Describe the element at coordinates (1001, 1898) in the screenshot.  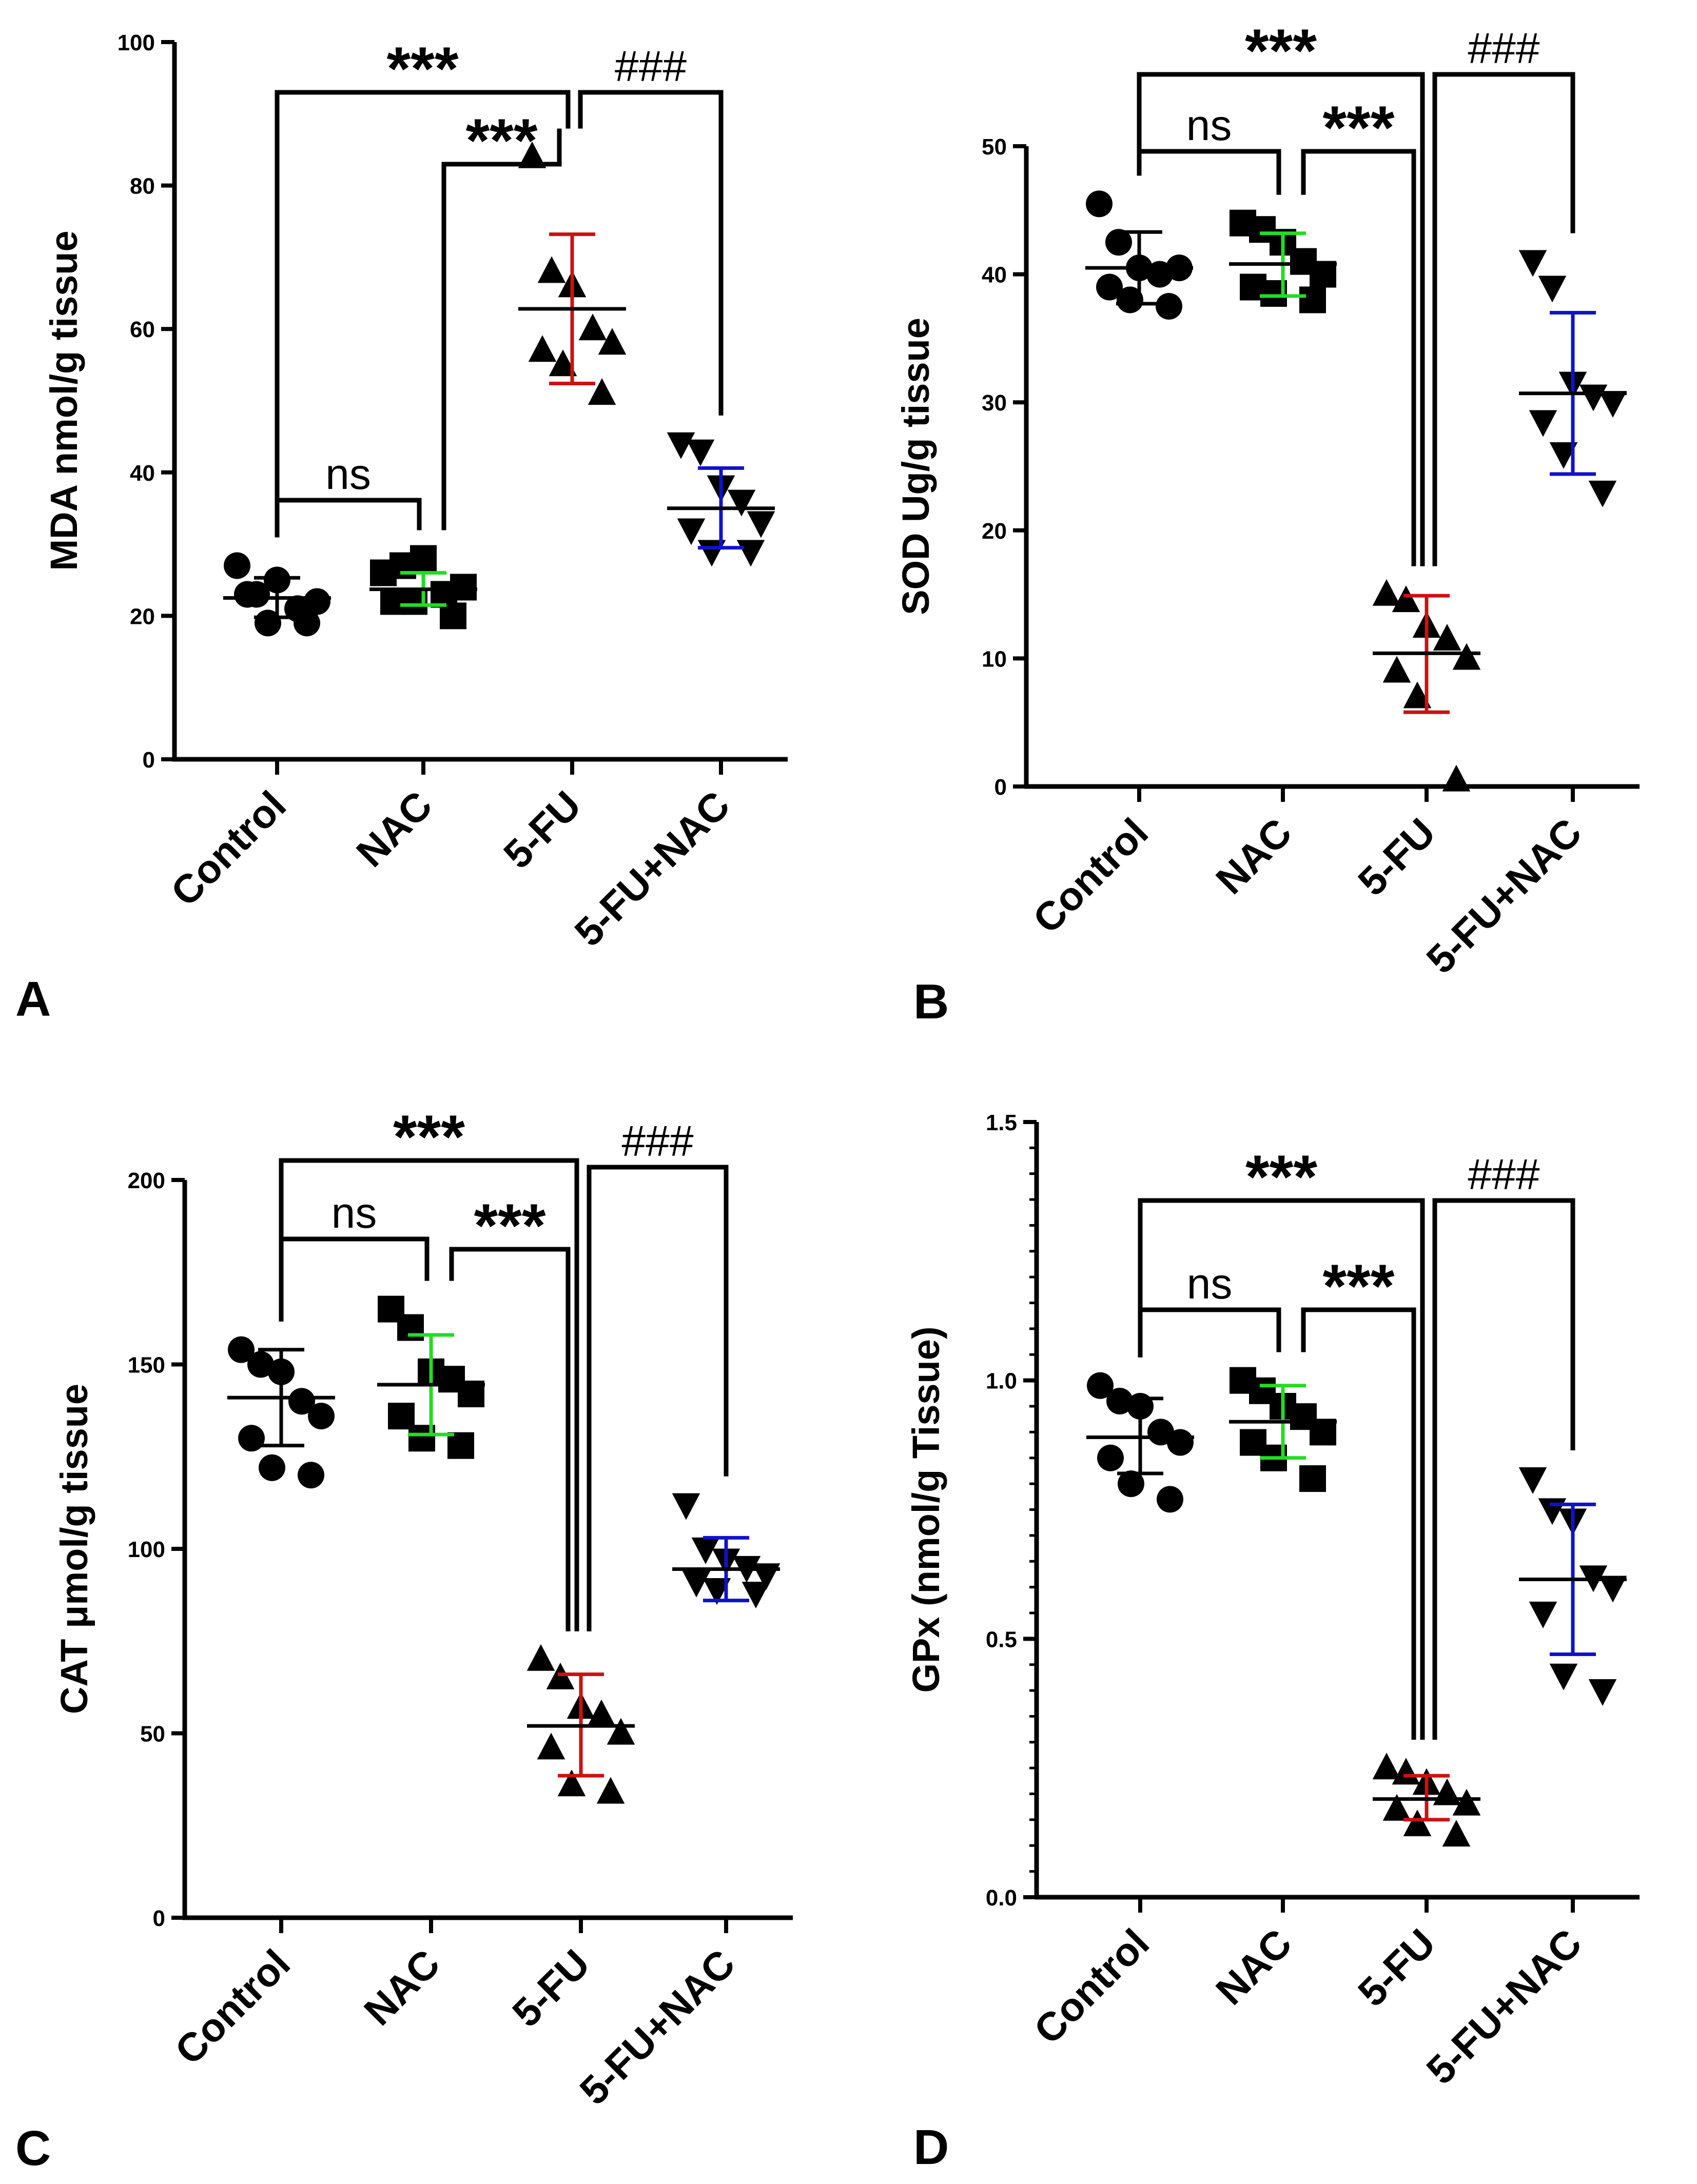
I see `y-tick-label: 0.0` at that location.